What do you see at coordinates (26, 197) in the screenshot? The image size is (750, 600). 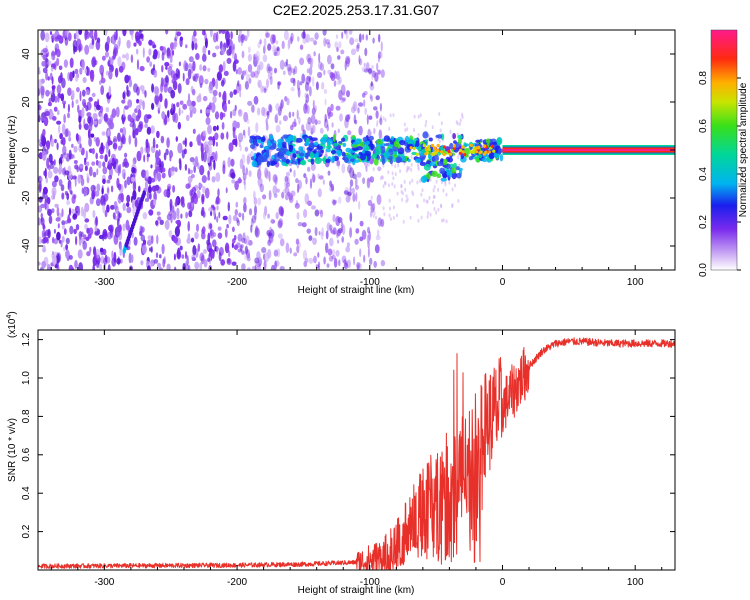 I see `y-tick-label: -20` at bounding box center [26, 197].